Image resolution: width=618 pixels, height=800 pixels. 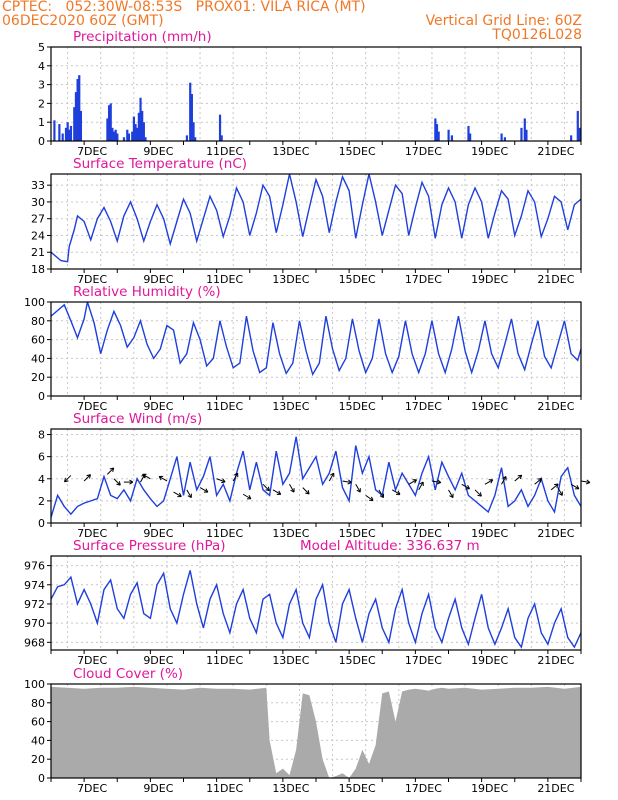 I want to click on y-tick-label: 20, so click(x=38, y=377).